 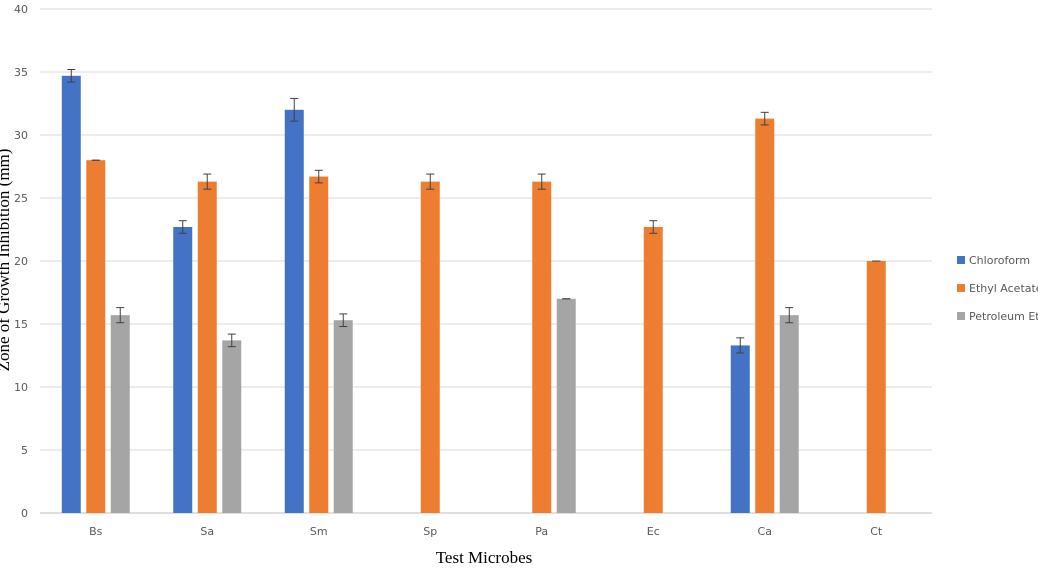 I want to click on y-tick-label: 40, so click(x=21, y=9).